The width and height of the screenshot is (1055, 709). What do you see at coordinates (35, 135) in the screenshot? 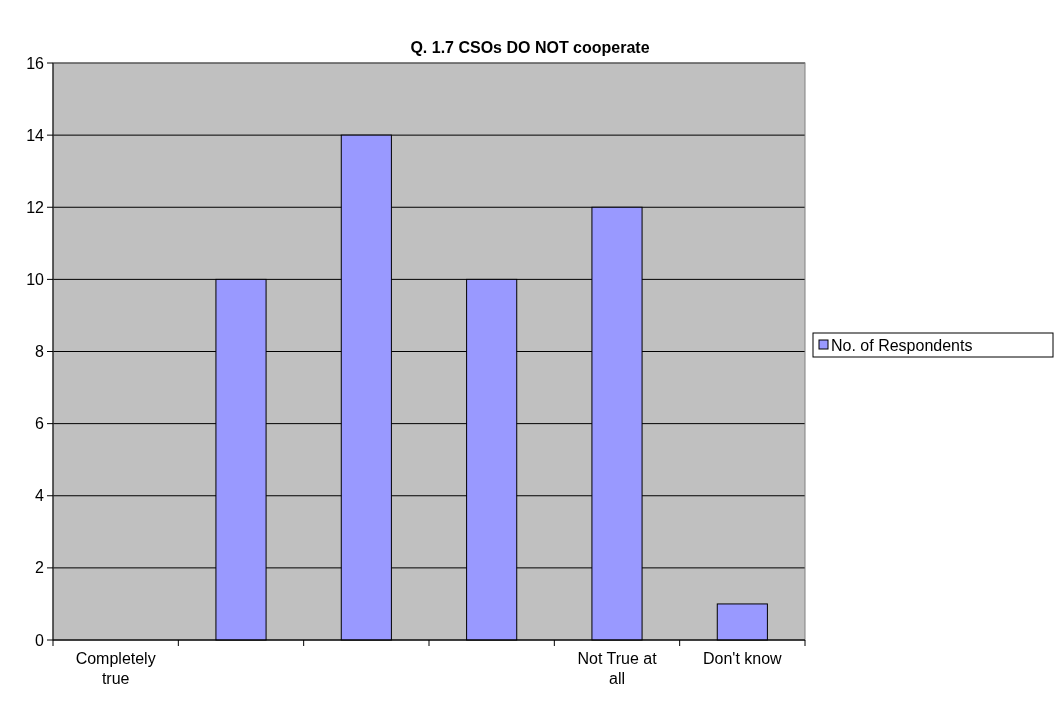
I see `y-tick-label: 14` at bounding box center [35, 135].